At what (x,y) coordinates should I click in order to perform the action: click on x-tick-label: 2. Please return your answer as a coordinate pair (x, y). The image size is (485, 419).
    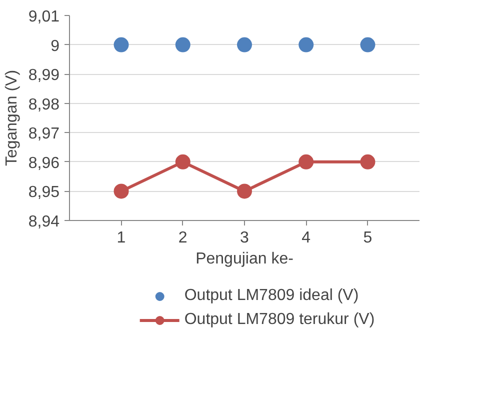
    Looking at the image, I should click on (183, 238).